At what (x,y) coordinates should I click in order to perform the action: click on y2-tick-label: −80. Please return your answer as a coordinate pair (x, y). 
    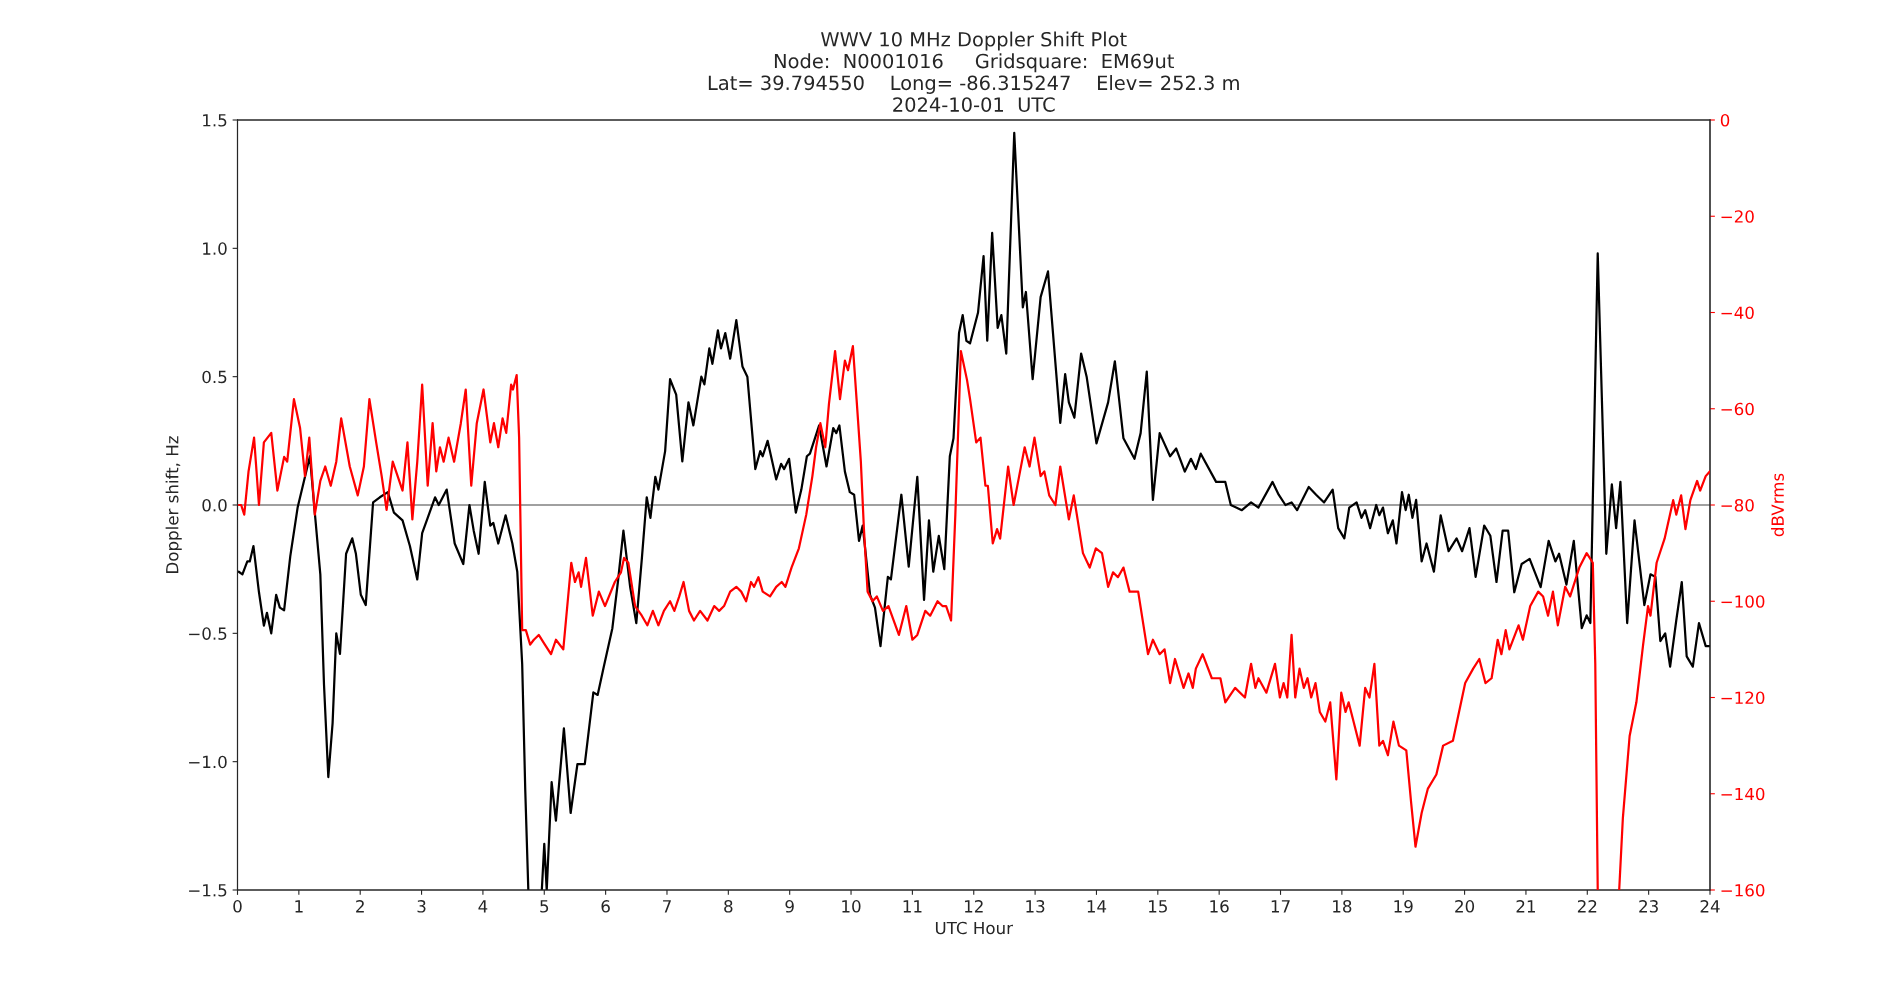
    Looking at the image, I should click on (1737, 505).